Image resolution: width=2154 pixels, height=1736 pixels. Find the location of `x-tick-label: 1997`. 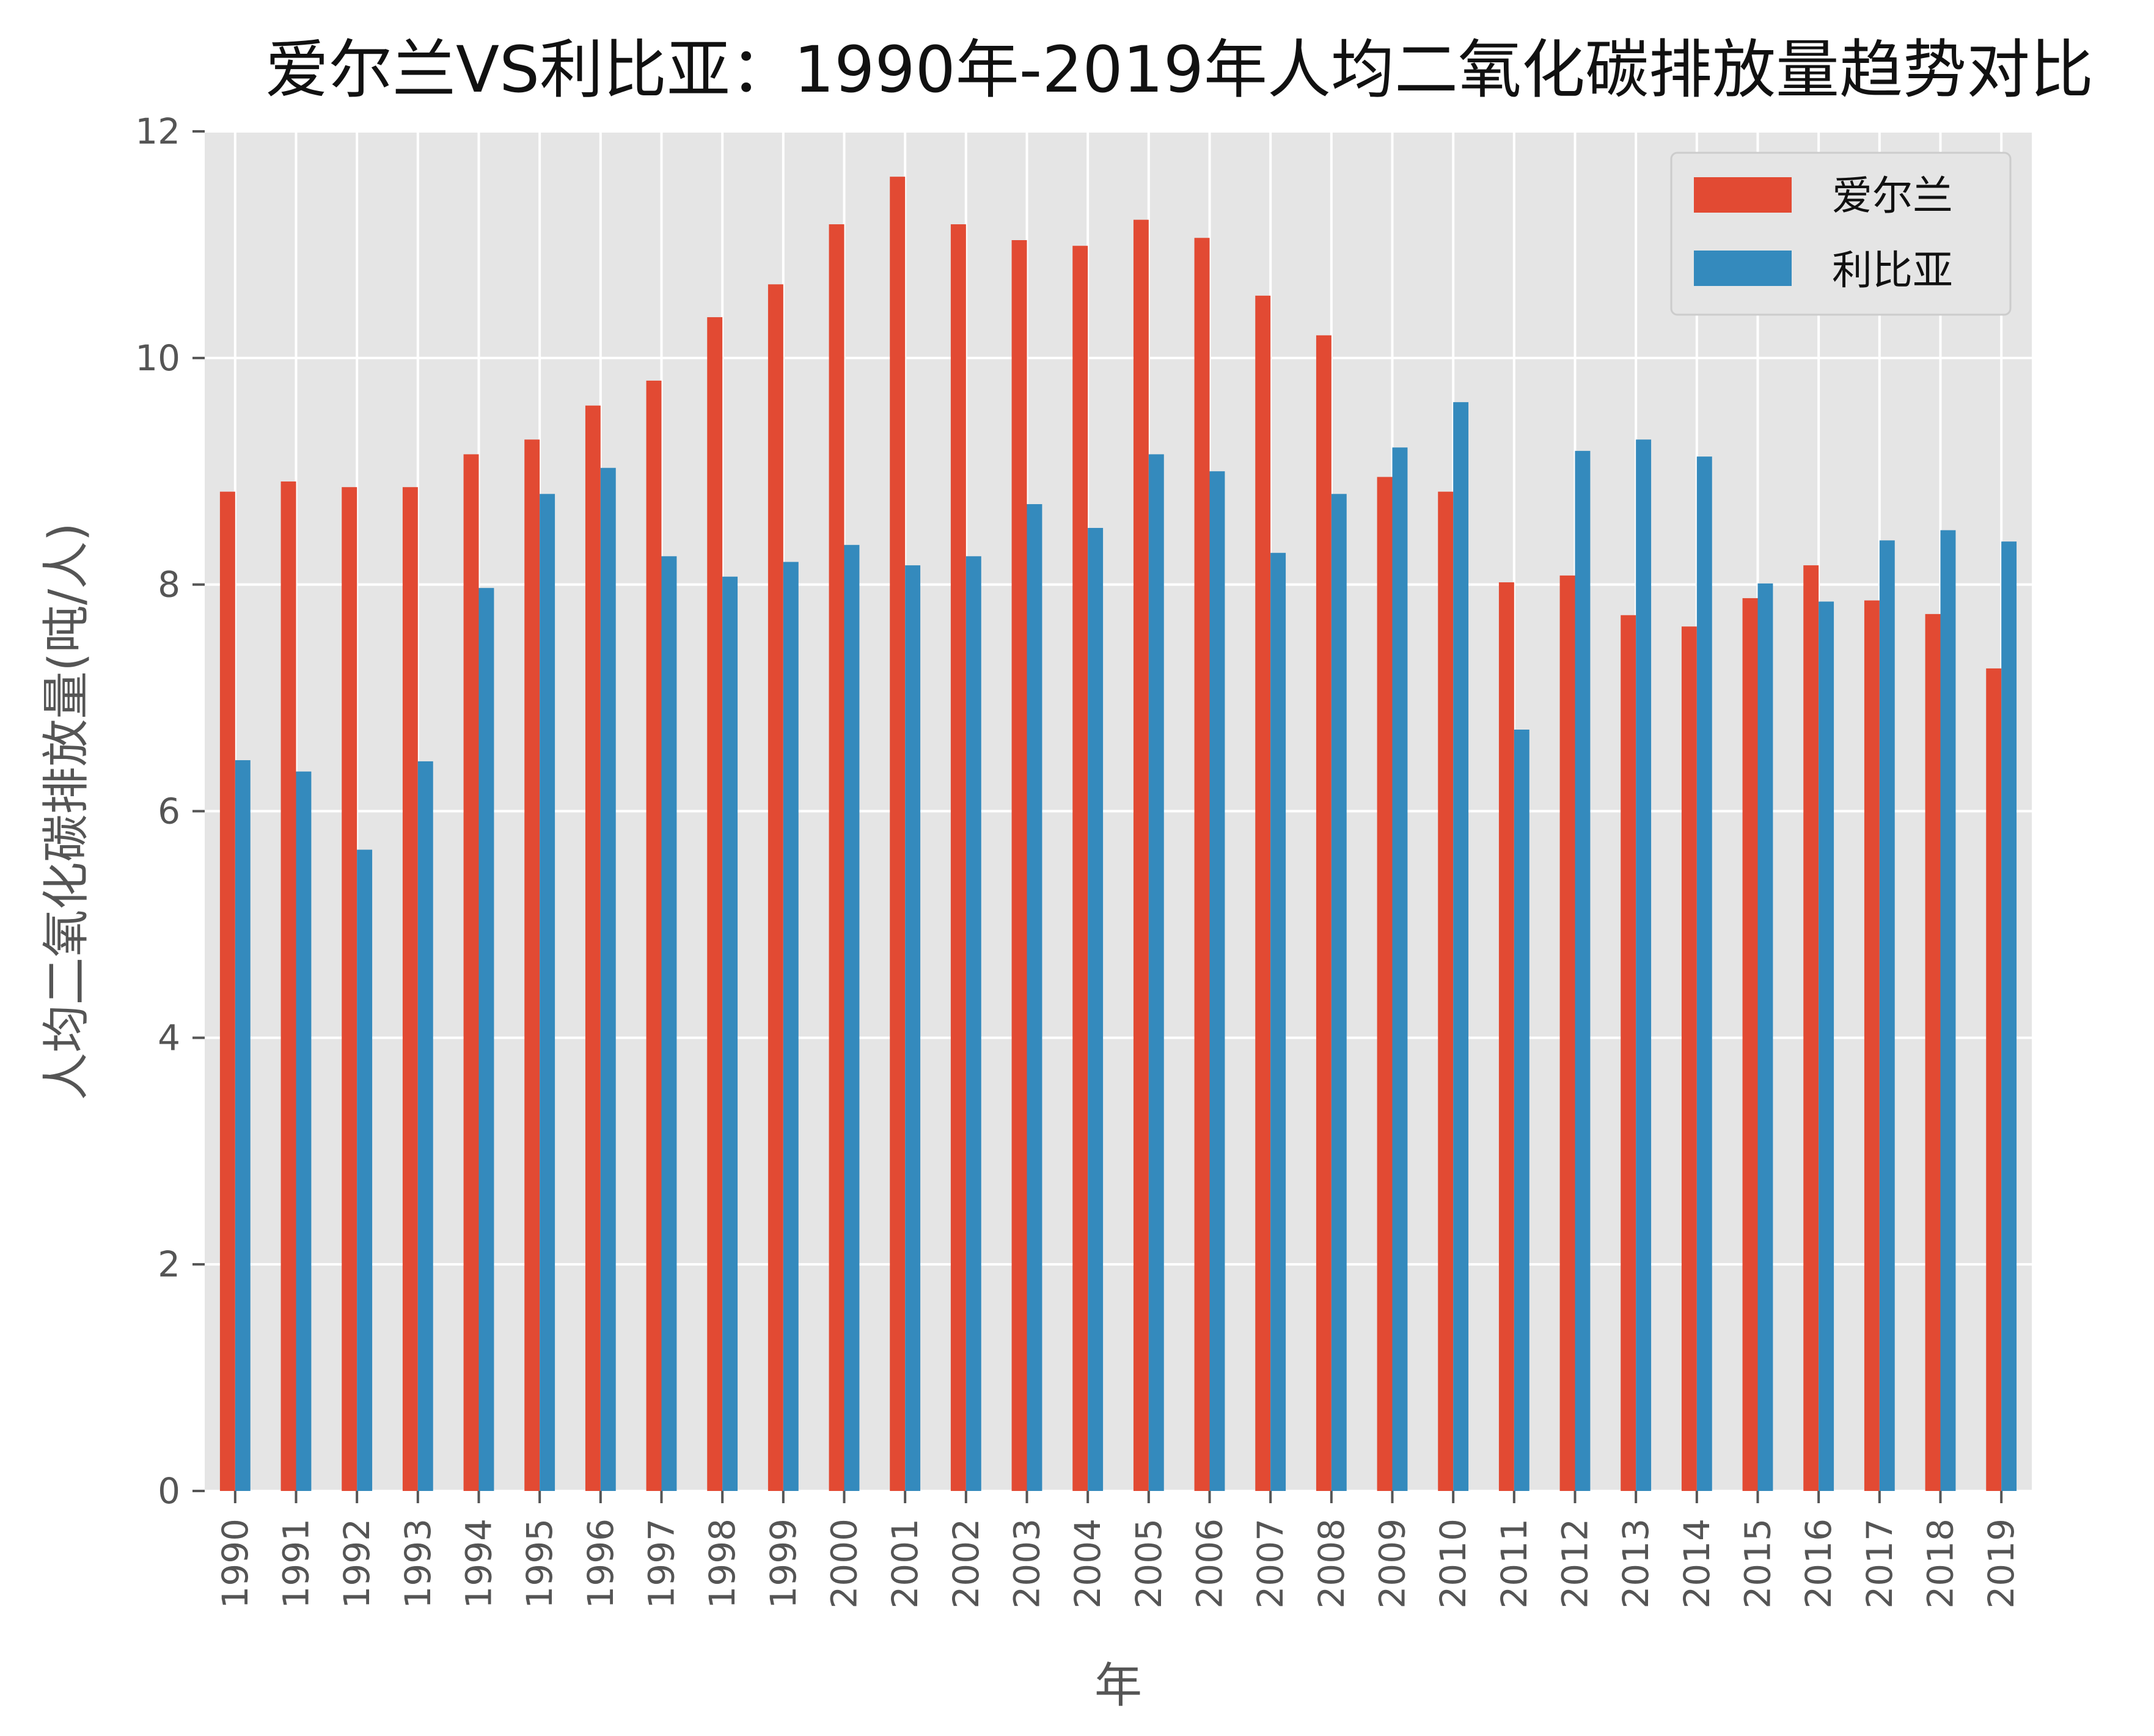

x-tick-label: 1997 is located at coordinates (662, 1563).